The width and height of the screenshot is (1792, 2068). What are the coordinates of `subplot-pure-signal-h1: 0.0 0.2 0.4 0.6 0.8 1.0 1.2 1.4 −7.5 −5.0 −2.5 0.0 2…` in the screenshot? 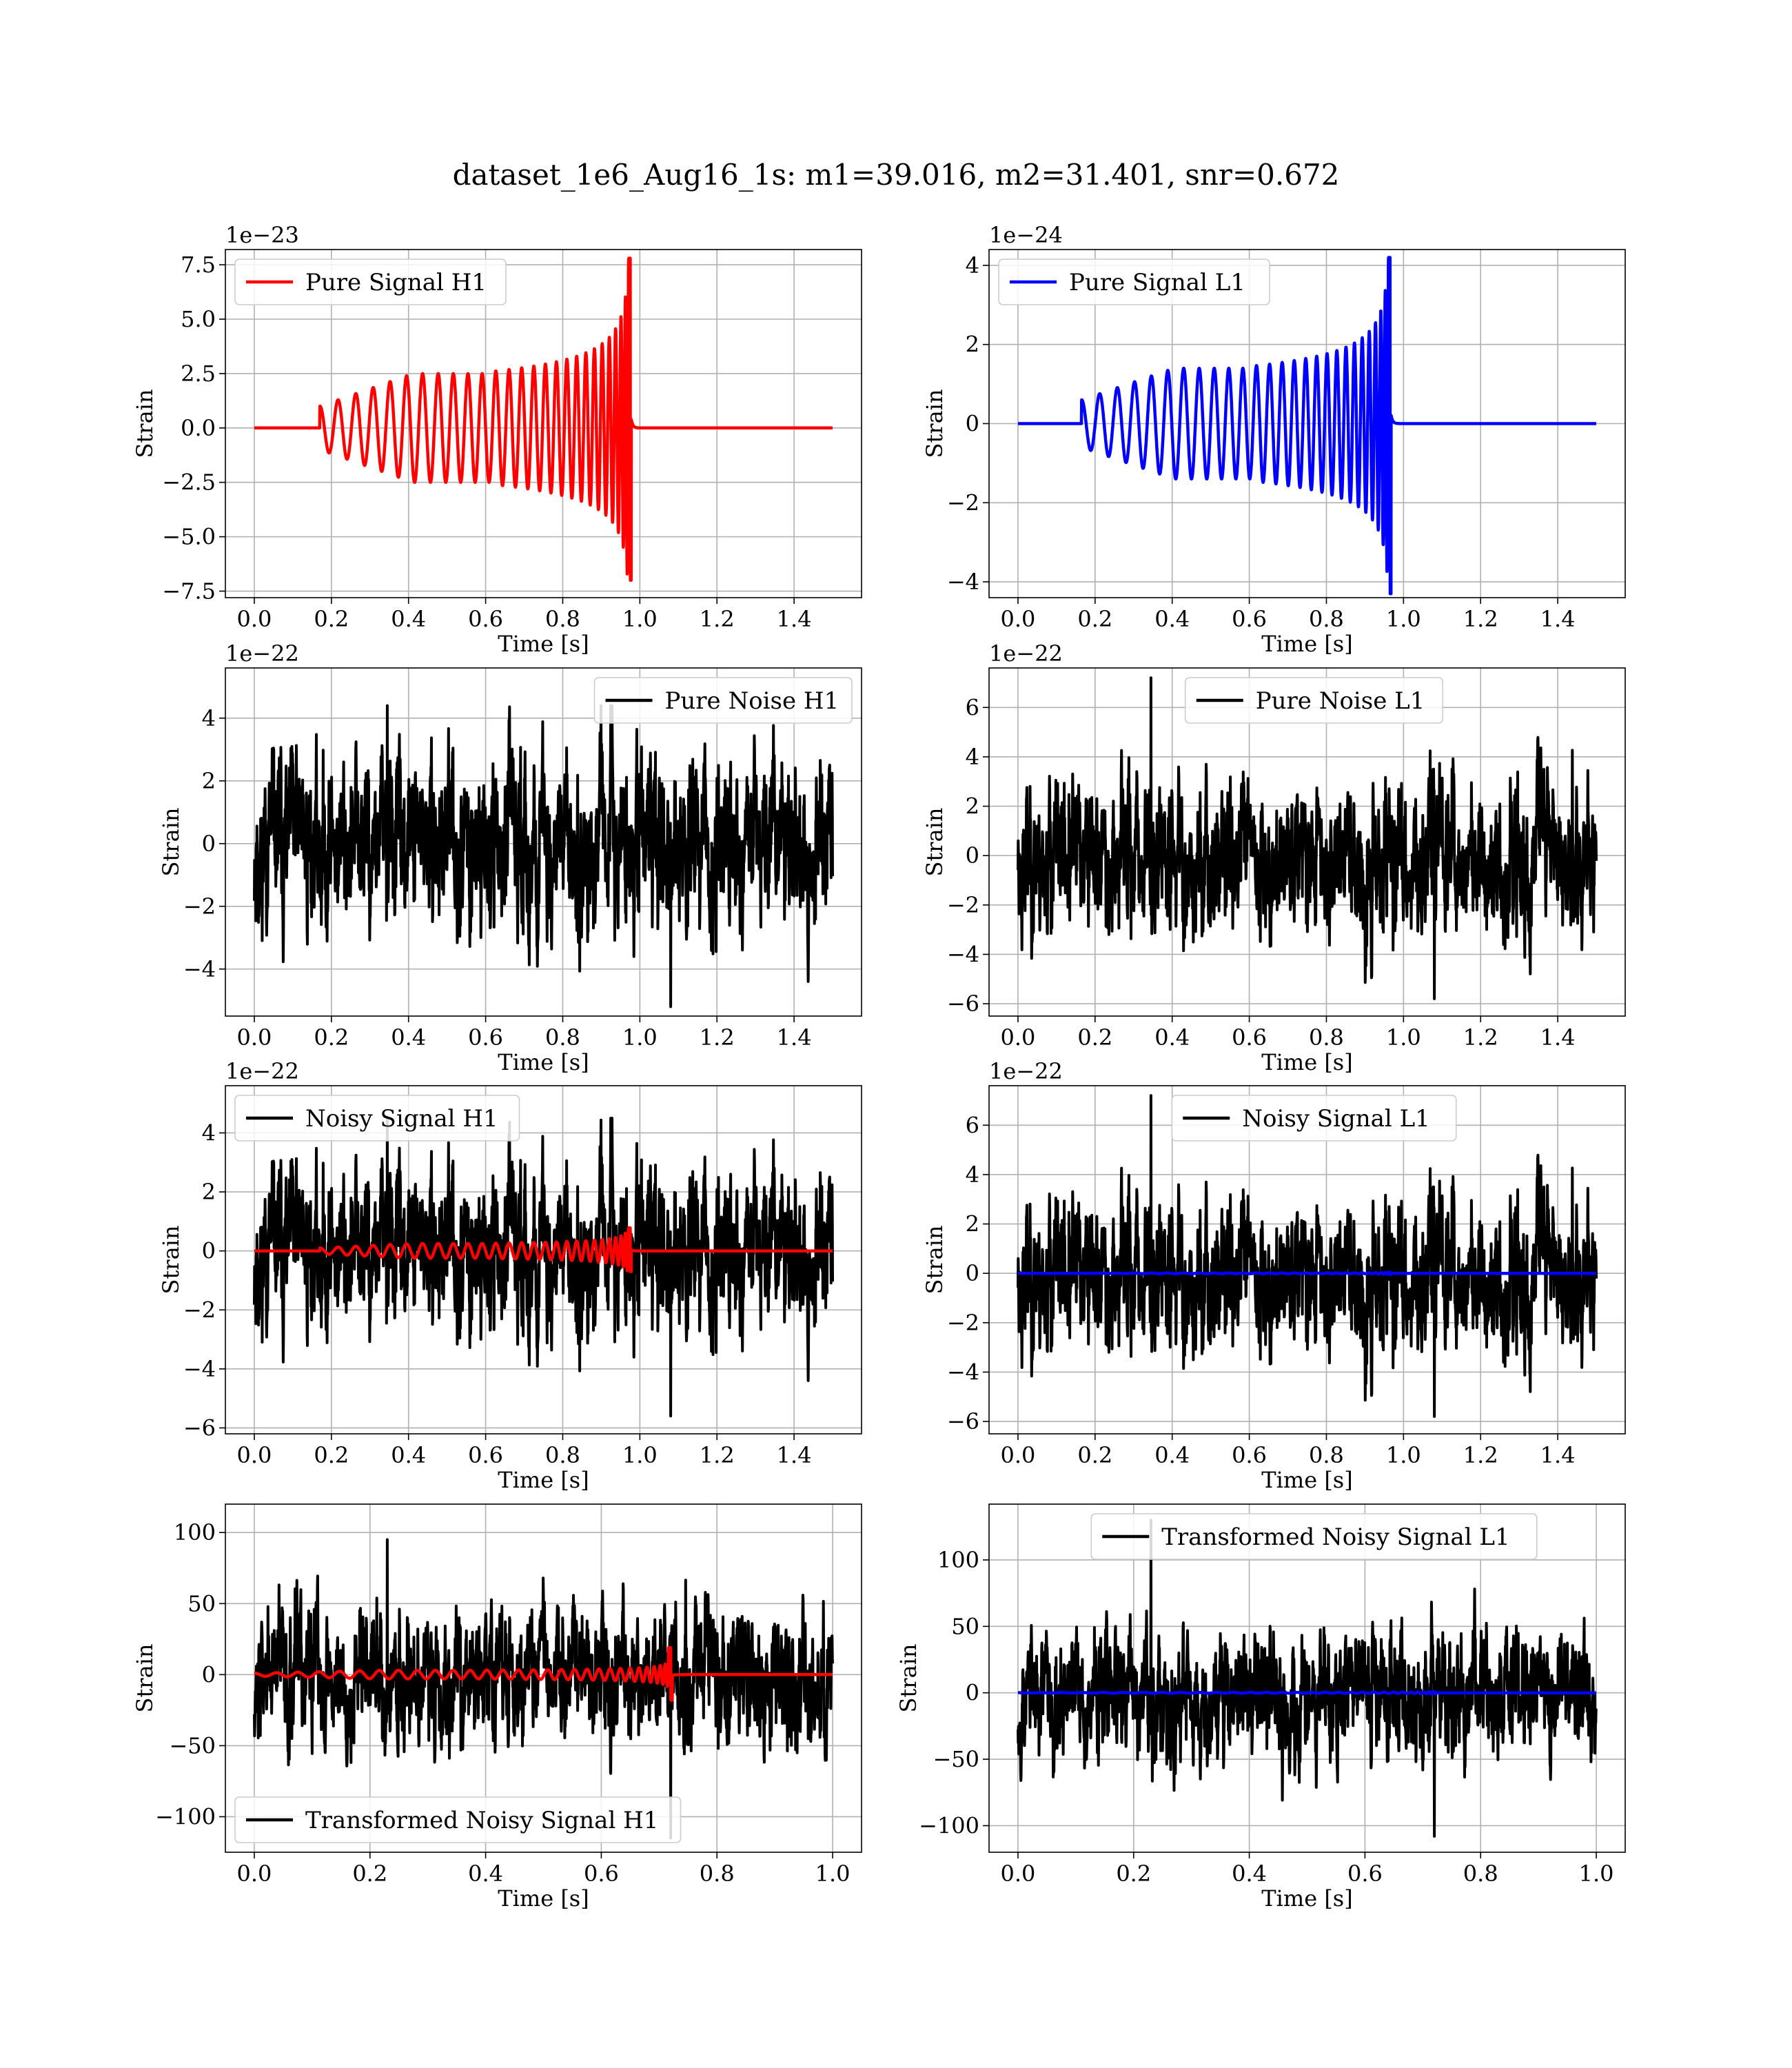 It's located at (497, 440).